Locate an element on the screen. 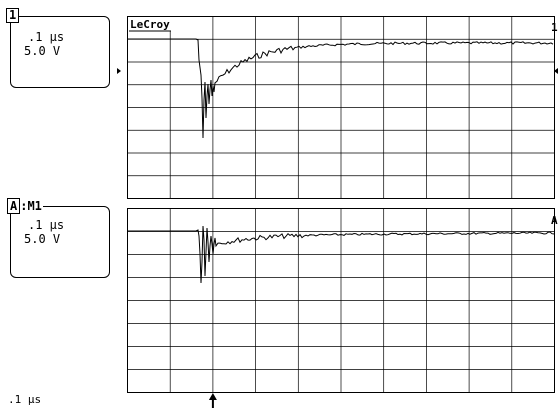 This screenshot has width=558, height=408. right-level-arrow is located at coordinates (556, 71).